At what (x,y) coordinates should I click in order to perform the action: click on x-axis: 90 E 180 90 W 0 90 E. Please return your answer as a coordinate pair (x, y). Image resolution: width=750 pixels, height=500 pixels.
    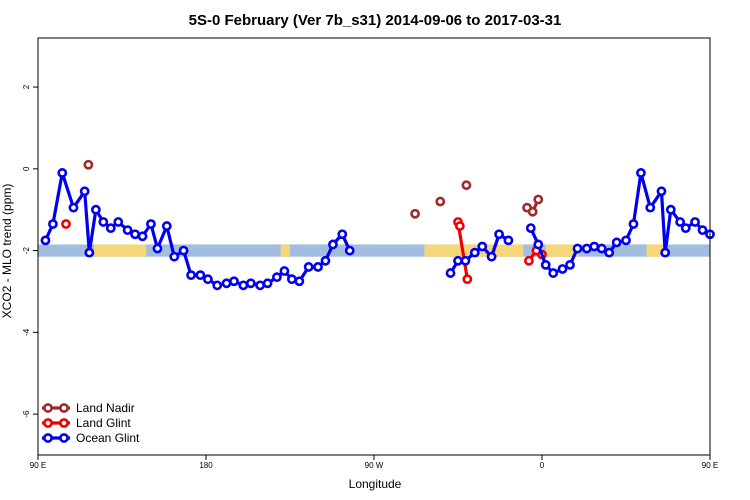
    Looking at the image, I should click on (374, 462).